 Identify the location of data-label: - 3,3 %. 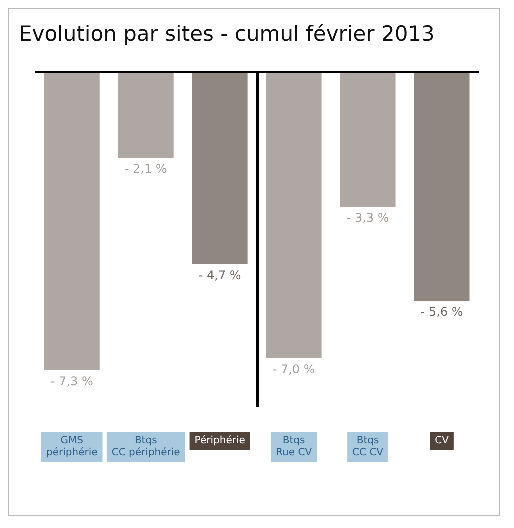
(368, 218).